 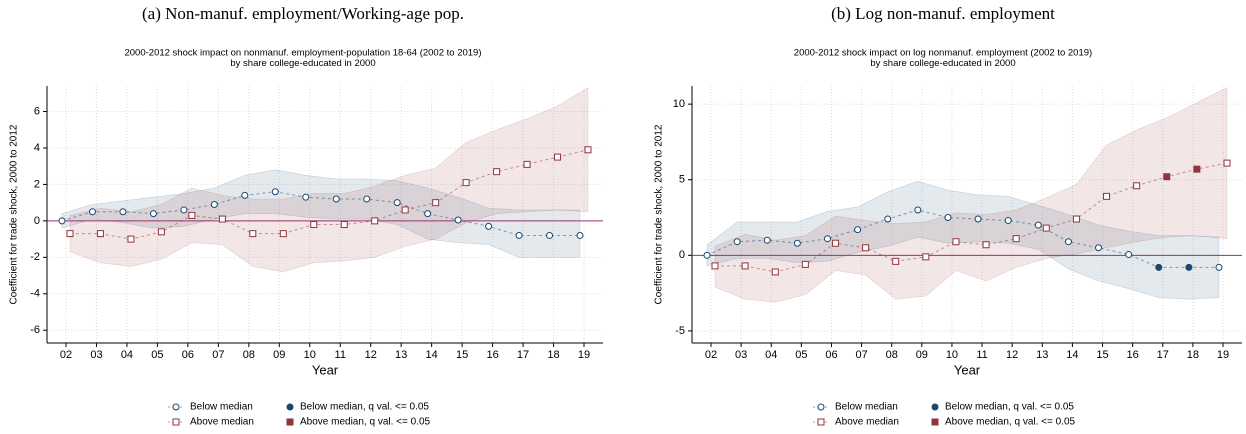 I want to click on y-tick-label: 10, so click(x=679, y=104).